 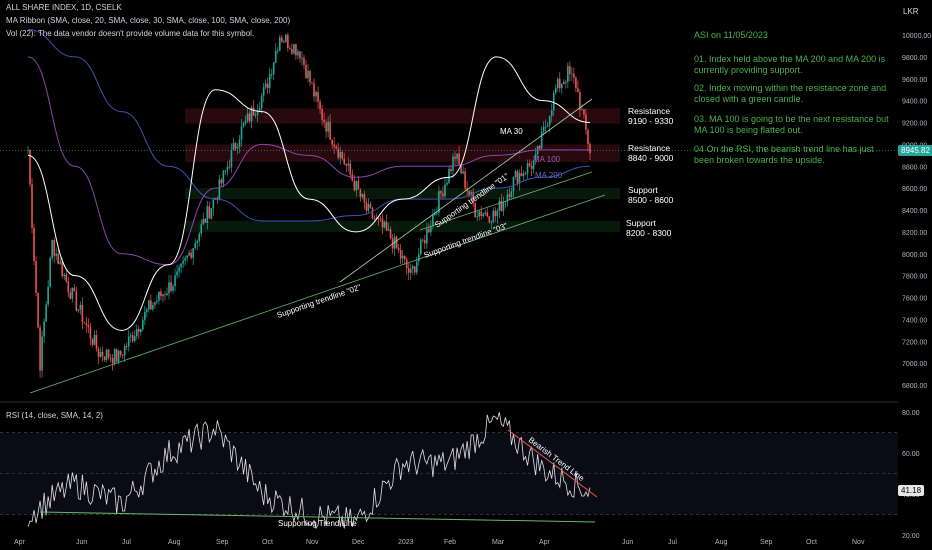 What do you see at coordinates (914, 189) in the screenshot?
I see `price-tick-label: 8600.00` at bounding box center [914, 189].